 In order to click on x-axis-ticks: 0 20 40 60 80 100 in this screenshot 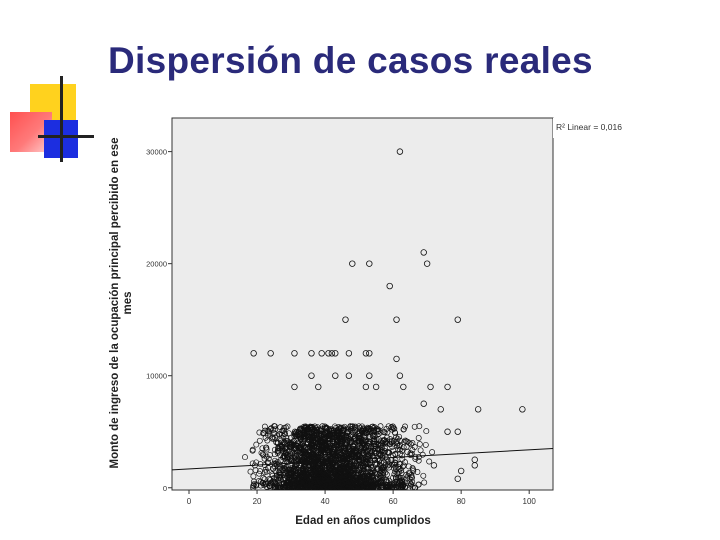, I will do `click(361, 498)`.